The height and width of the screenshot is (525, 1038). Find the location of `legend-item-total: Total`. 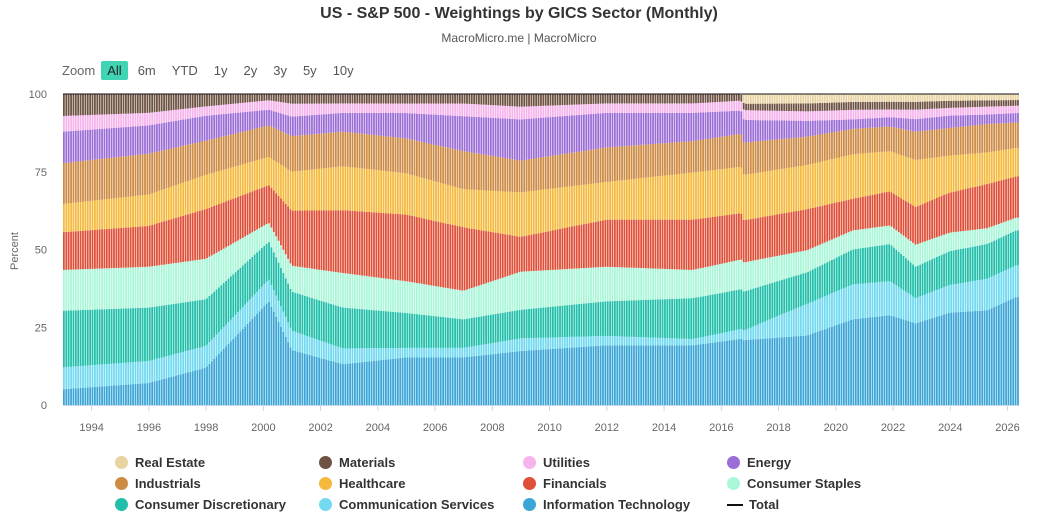

legend-item-total: Total is located at coordinates (753, 504).